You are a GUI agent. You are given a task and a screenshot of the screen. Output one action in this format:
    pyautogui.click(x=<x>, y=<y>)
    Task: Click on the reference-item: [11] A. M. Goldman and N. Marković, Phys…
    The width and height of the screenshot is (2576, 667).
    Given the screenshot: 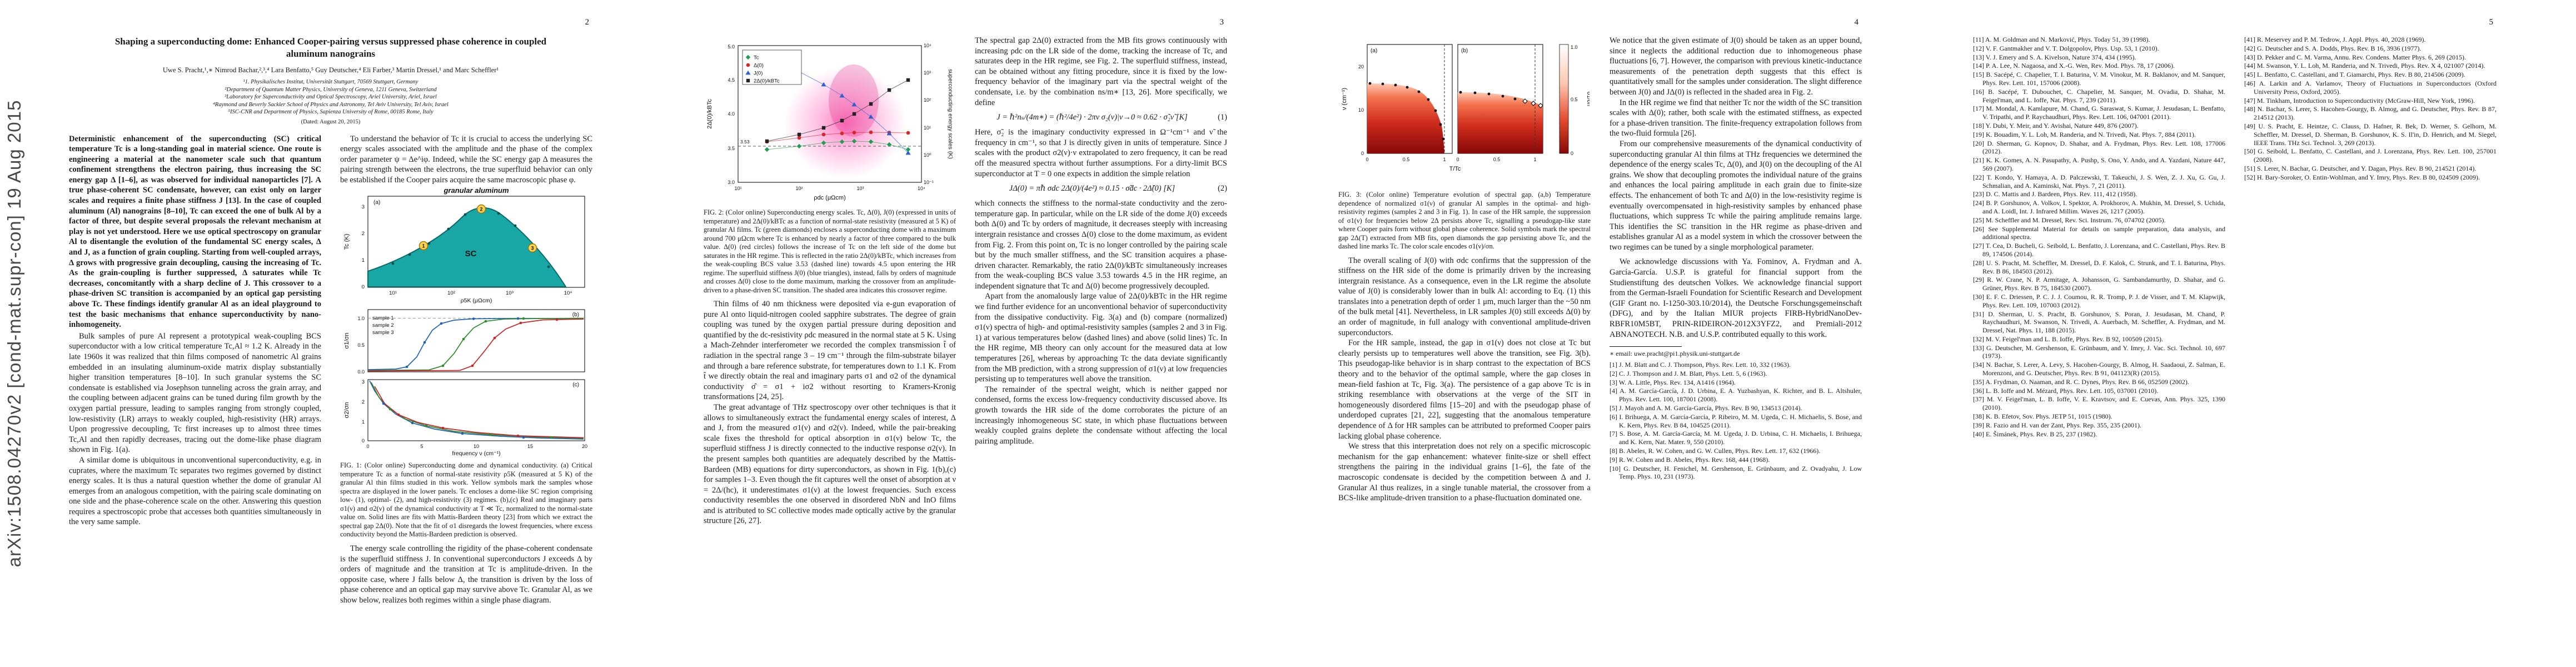 What is the action you would take?
    pyautogui.click(x=2061, y=39)
    